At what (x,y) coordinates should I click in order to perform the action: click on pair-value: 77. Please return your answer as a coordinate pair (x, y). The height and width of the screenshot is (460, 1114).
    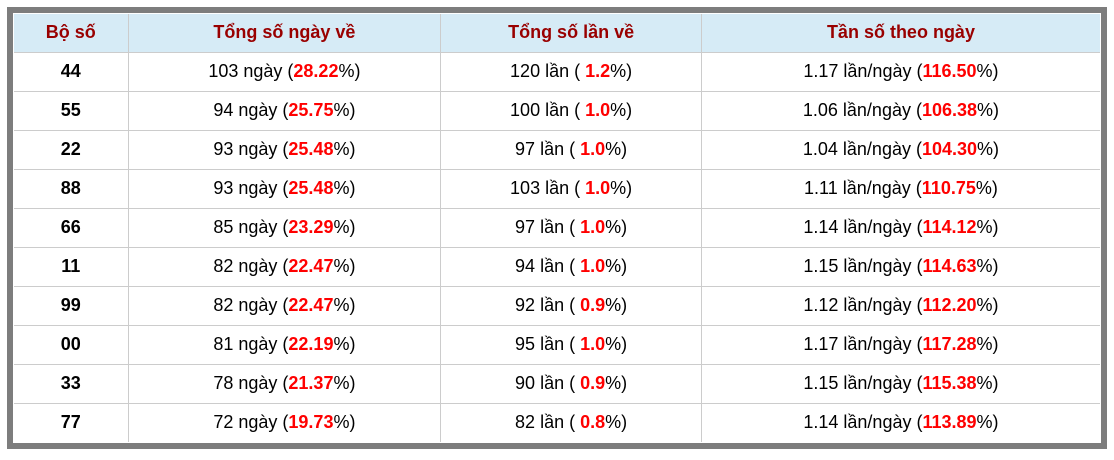
    Looking at the image, I should click on (70, 422).